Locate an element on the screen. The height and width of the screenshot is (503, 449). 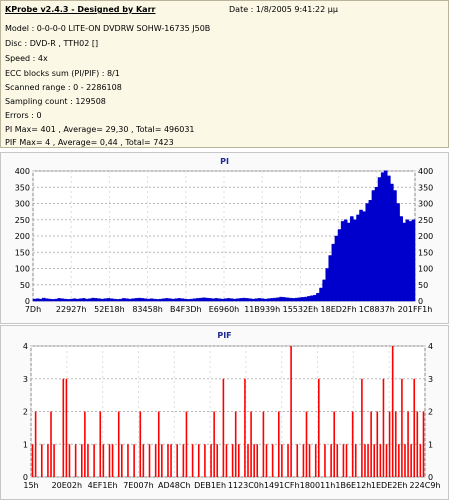
sampling-count: Sampling count : 129508 is located at coordinates (55, 101).